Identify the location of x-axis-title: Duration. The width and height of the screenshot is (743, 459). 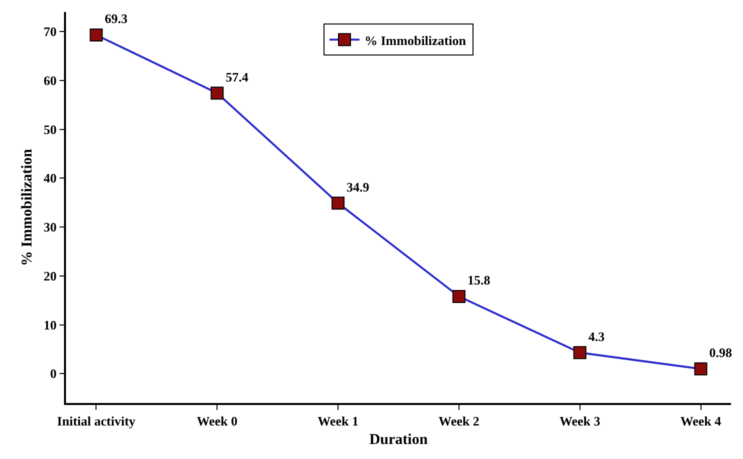
(398, 440).